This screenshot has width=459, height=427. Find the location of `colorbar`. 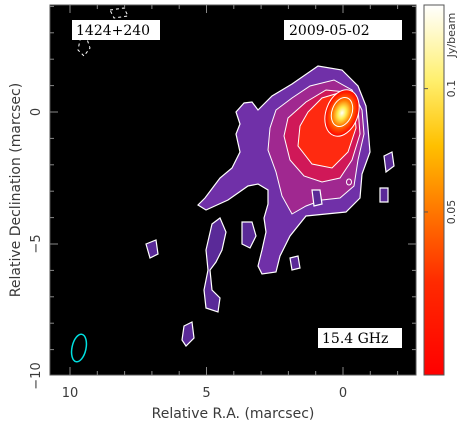

colorbar is located at coordinates (434, 190).